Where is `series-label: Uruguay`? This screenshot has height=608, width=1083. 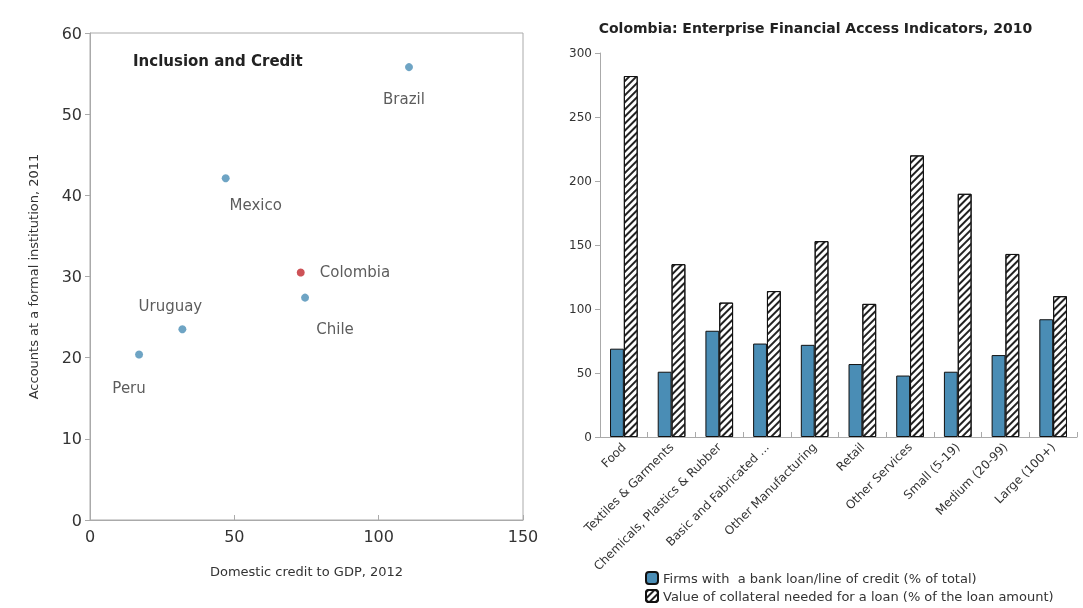 series-label: Uruguay is located at coordinates (170, 305).